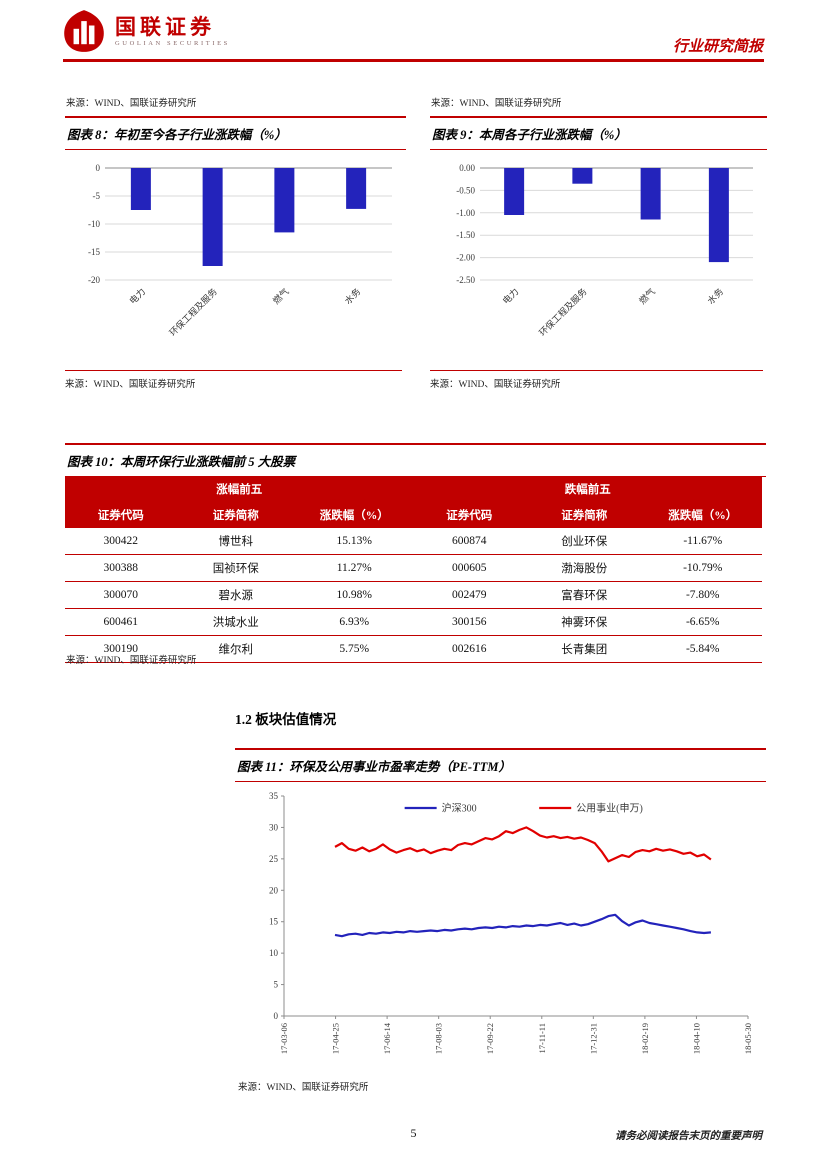 The image size is (827, 1169). Describe the element at coordinates (584, 595) in the screenshot. I see `cell-name: 富春环保` at that location.